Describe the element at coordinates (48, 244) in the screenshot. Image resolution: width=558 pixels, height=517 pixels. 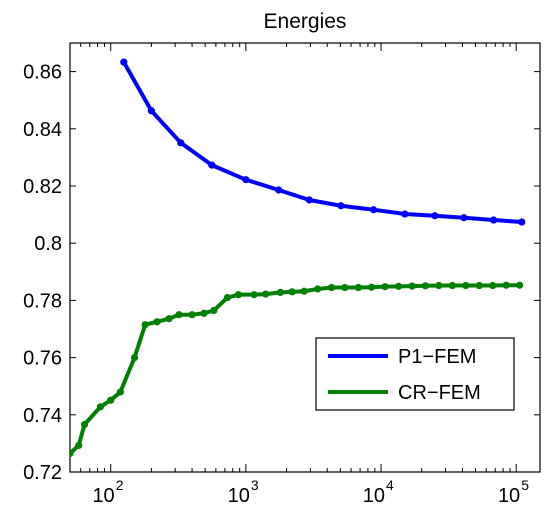
I see `y-tick-label: 0.8` at that location.